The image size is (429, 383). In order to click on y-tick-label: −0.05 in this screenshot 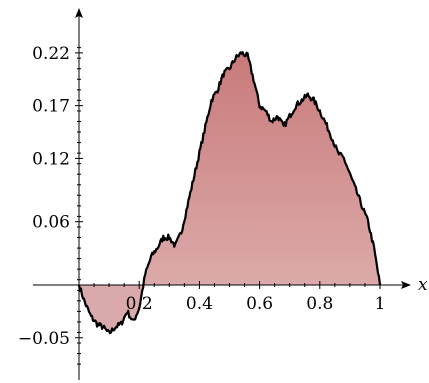, I will do `click(44, 339)`.